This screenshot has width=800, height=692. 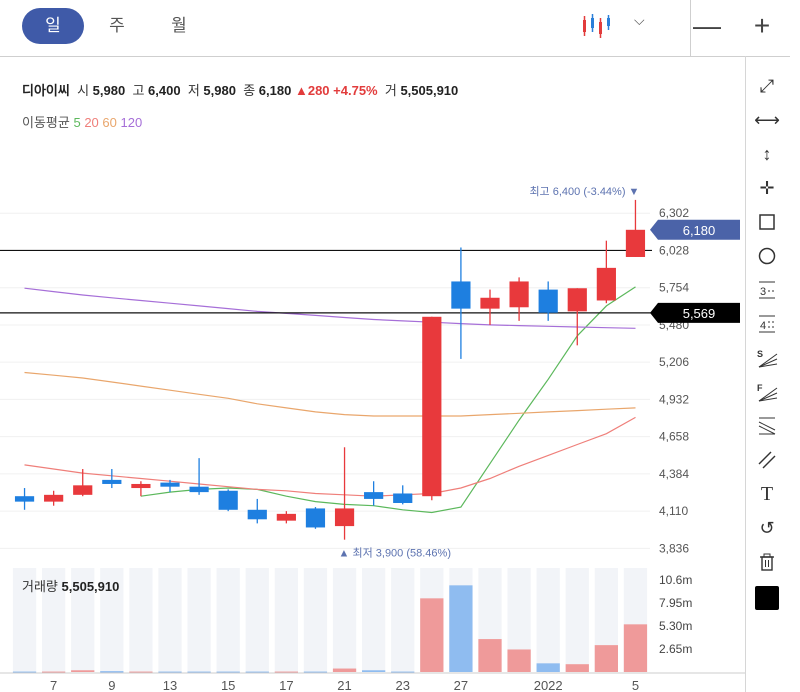 What do you see at coordinates (82, 121) in the screenshot?
I see `moving-average-legend: 이동평균 5 20 60 120` at bounding box center [82, 121].